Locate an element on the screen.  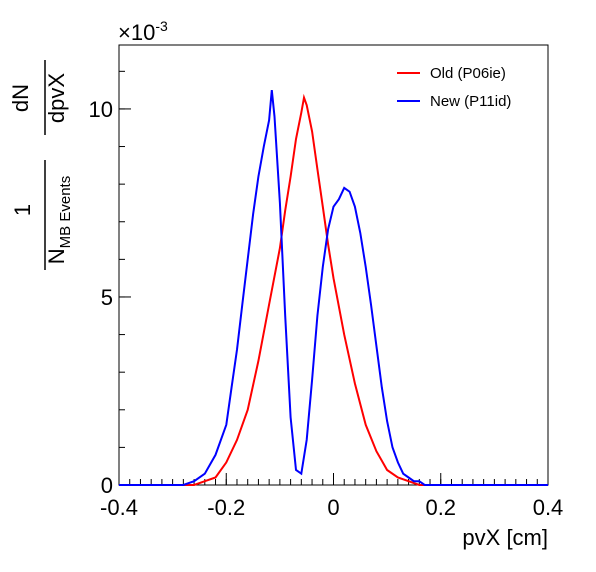
legend: Old (P06ie) New (P11id) is located at coordinates (454, 87).